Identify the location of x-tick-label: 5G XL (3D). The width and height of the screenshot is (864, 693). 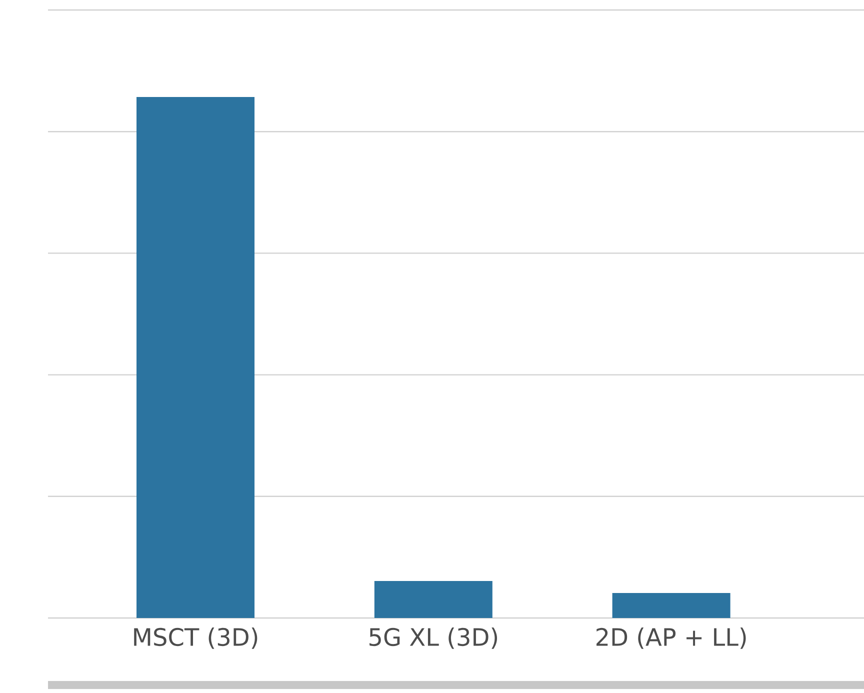
(434, 638).